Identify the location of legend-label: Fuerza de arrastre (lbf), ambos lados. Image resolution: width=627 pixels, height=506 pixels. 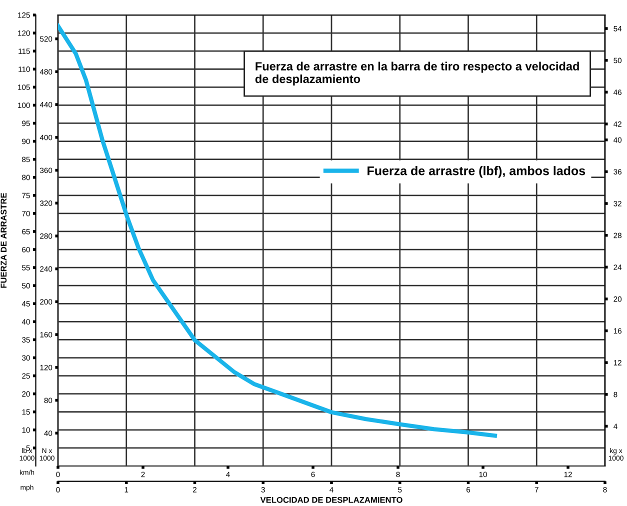
(477, 172).